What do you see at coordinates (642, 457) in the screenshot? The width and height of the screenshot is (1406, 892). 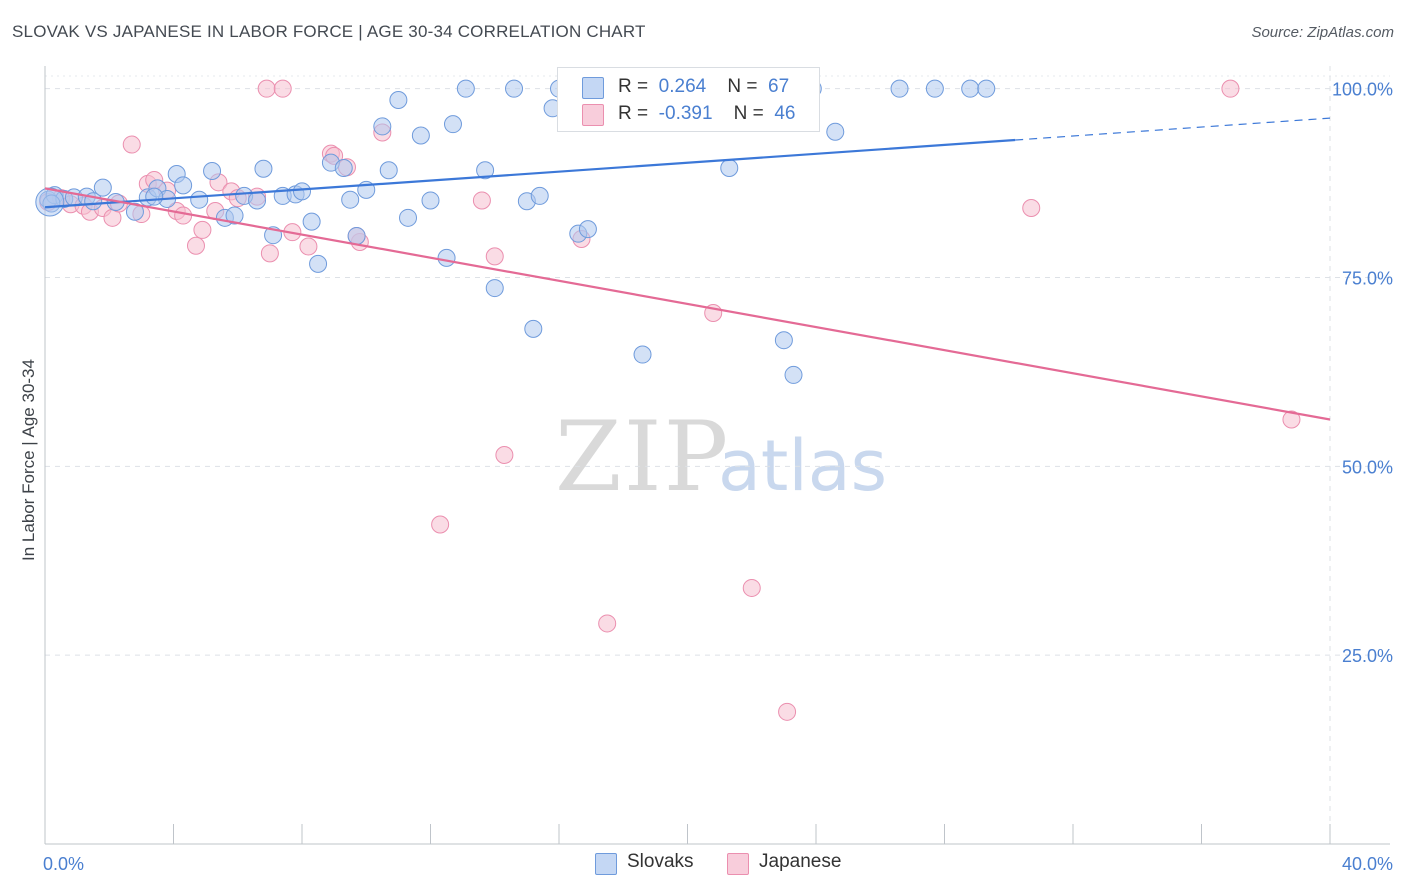 I see `watermark-zip: ZIP` at bounding box center [642, 457].